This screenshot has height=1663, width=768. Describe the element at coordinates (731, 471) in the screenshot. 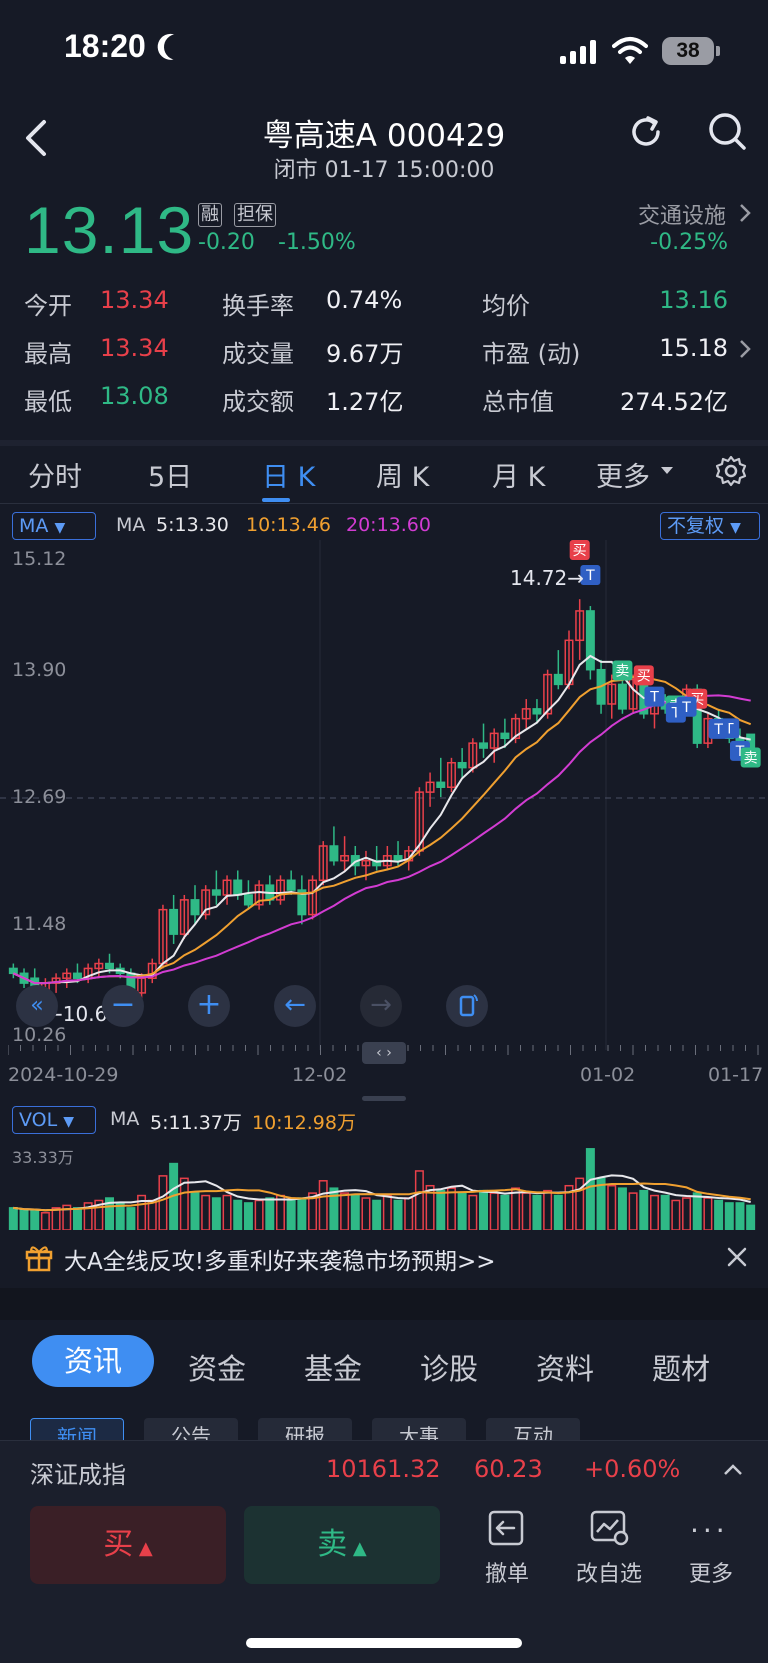

I see `settings-gear-icon` at that location.